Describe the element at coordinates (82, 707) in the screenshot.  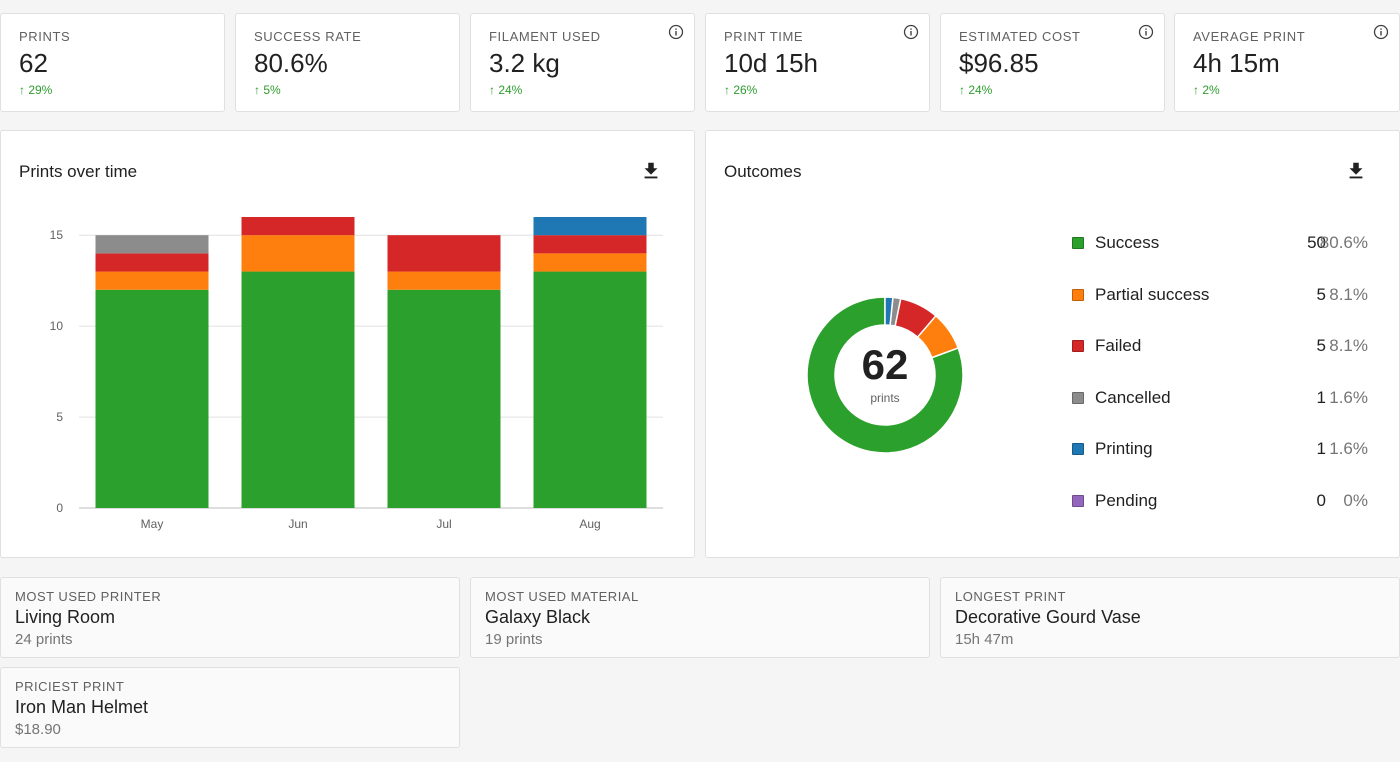
I see `fact-value: Iron Man Helmet` at that location.